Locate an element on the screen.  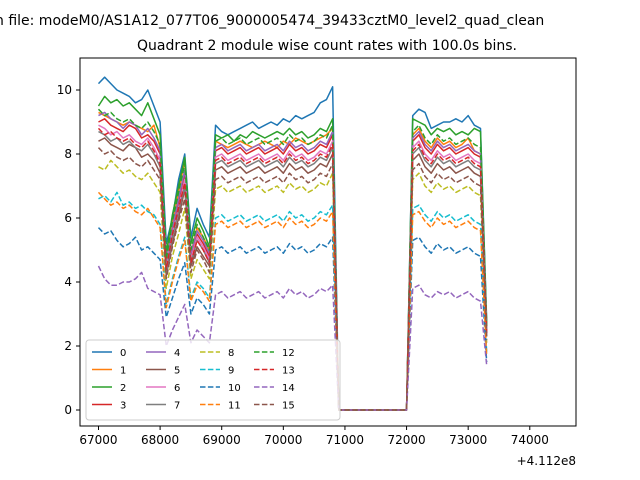
x-tick-label: 71000 is located at coordinates (345, 440).